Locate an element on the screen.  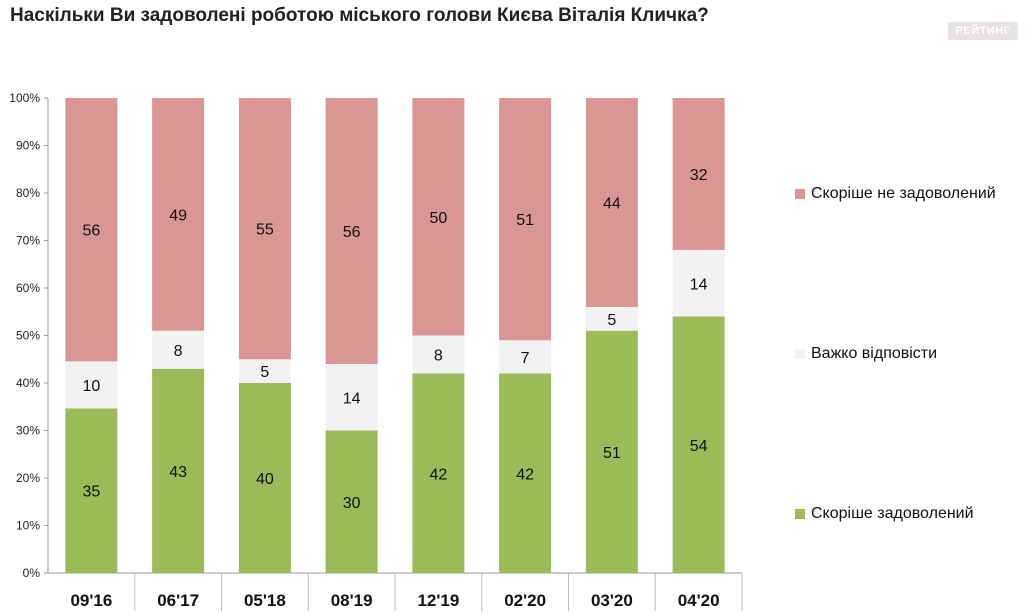
brand-logo: РЕЙТИНГ is located at coordinates (983, 31).